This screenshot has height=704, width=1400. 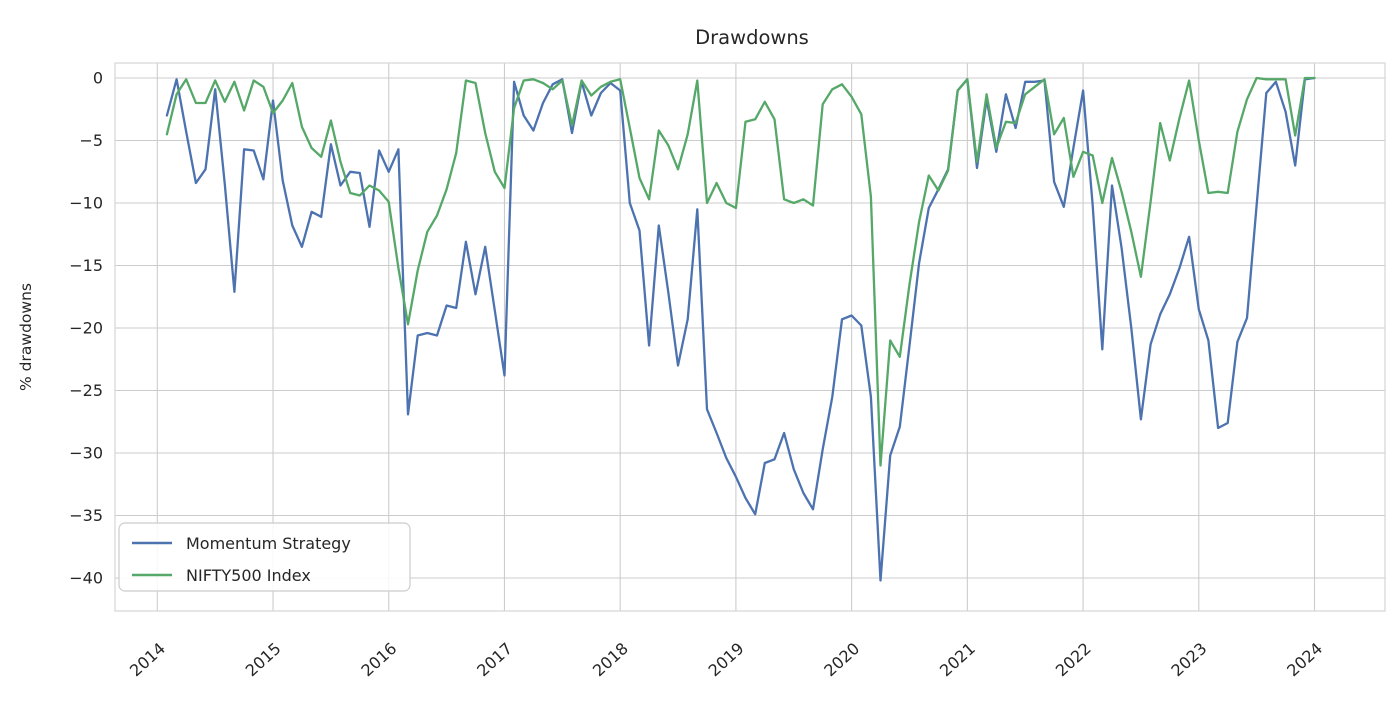 What do you see at coordinates (26, 337) in the screenshot?
I see `y-axis-label: % drawdowns` at bounding box center [26, 337].